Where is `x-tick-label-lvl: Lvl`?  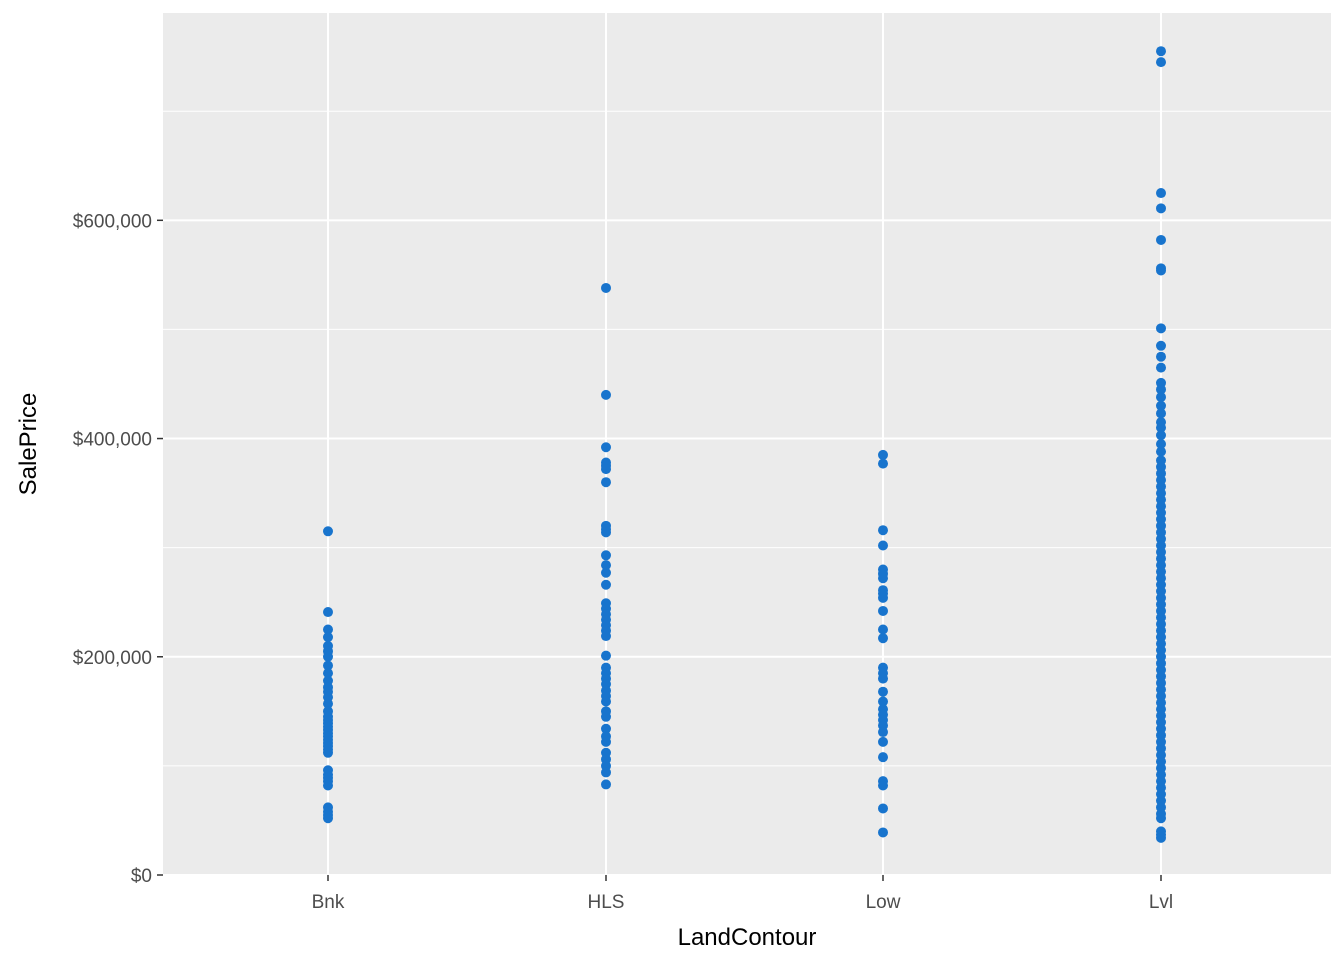 x-tick-label-lvl: Lvl is located at coordinates (1161, 902).